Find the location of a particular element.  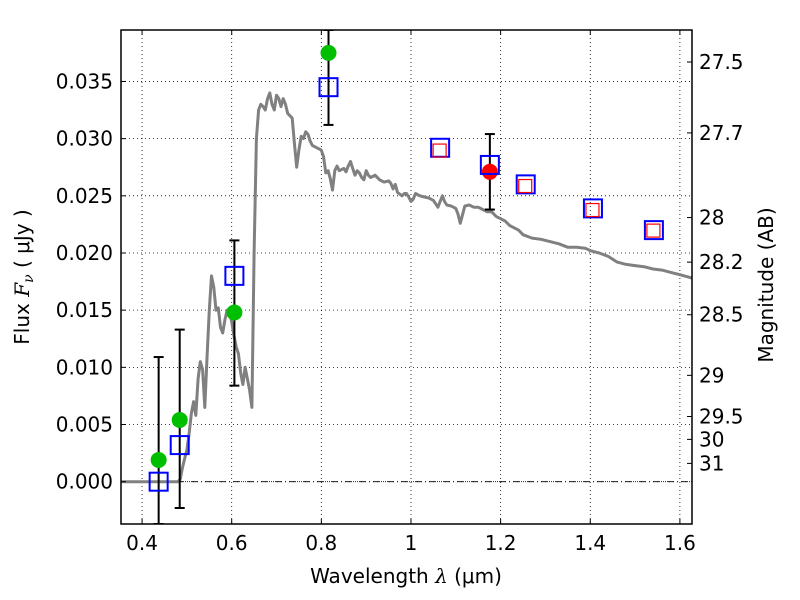

x-tick-label: 1.2 is located at coordinates (501, 543).